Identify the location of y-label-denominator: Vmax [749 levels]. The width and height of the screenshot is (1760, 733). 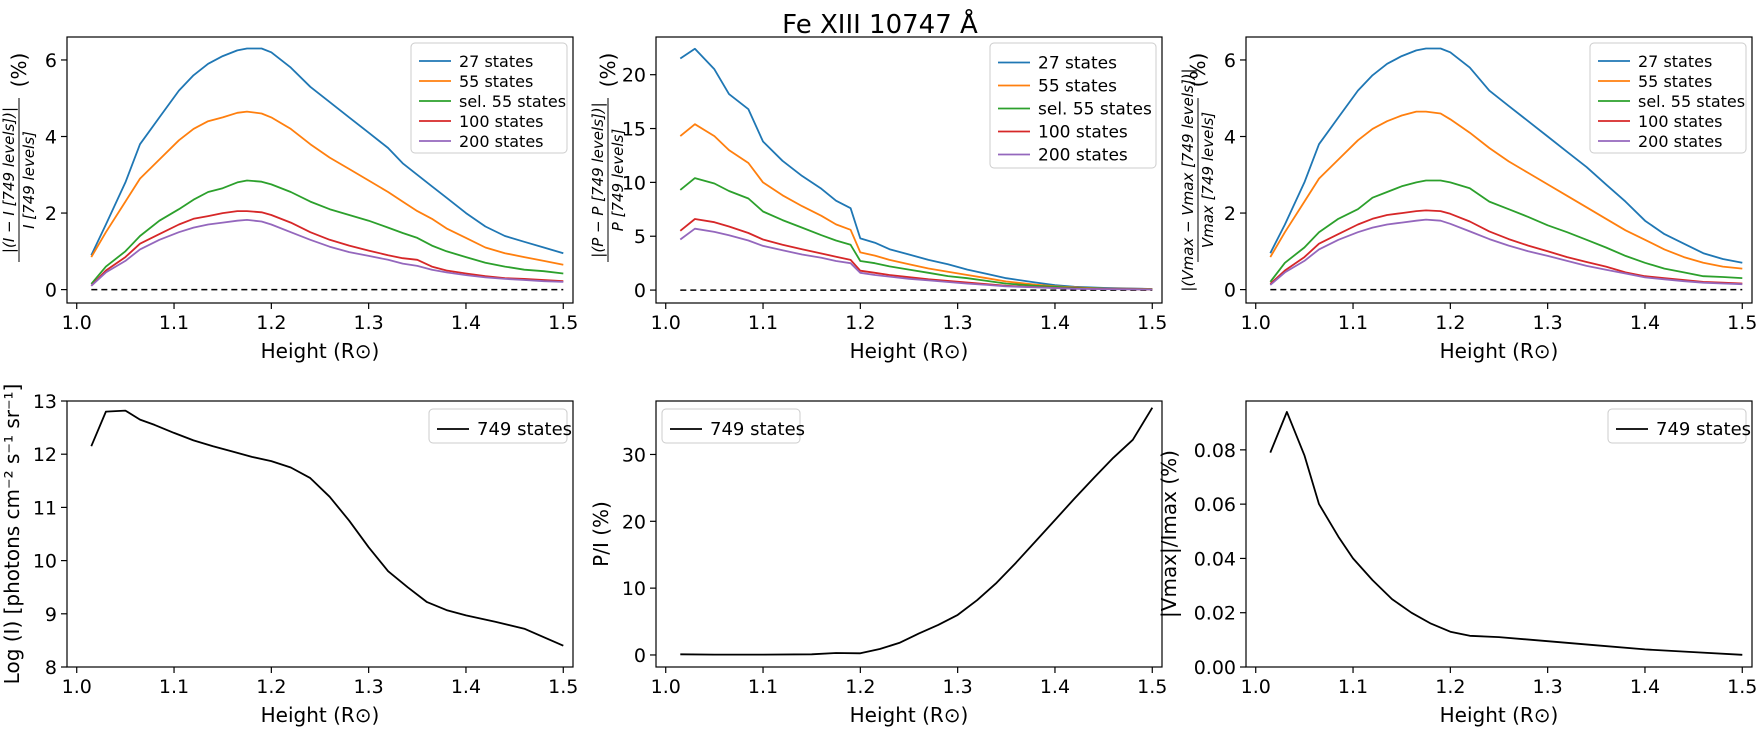
(1208, 180).